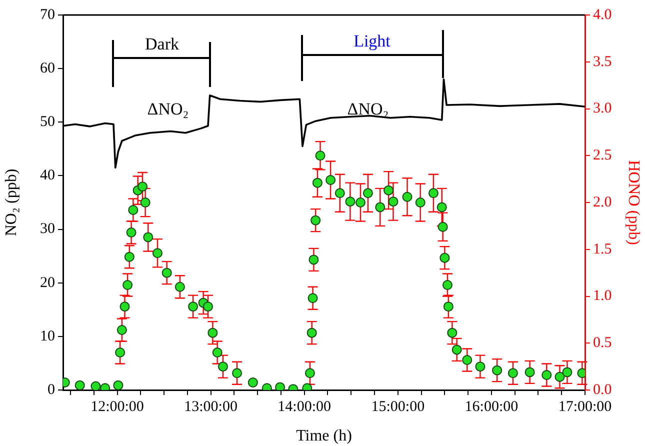 The image size is (645, 446). Describe the element at coordinates (11, 202) in the screenshot. I see `y-axis-title: NO₂ (ppb)` at that location.